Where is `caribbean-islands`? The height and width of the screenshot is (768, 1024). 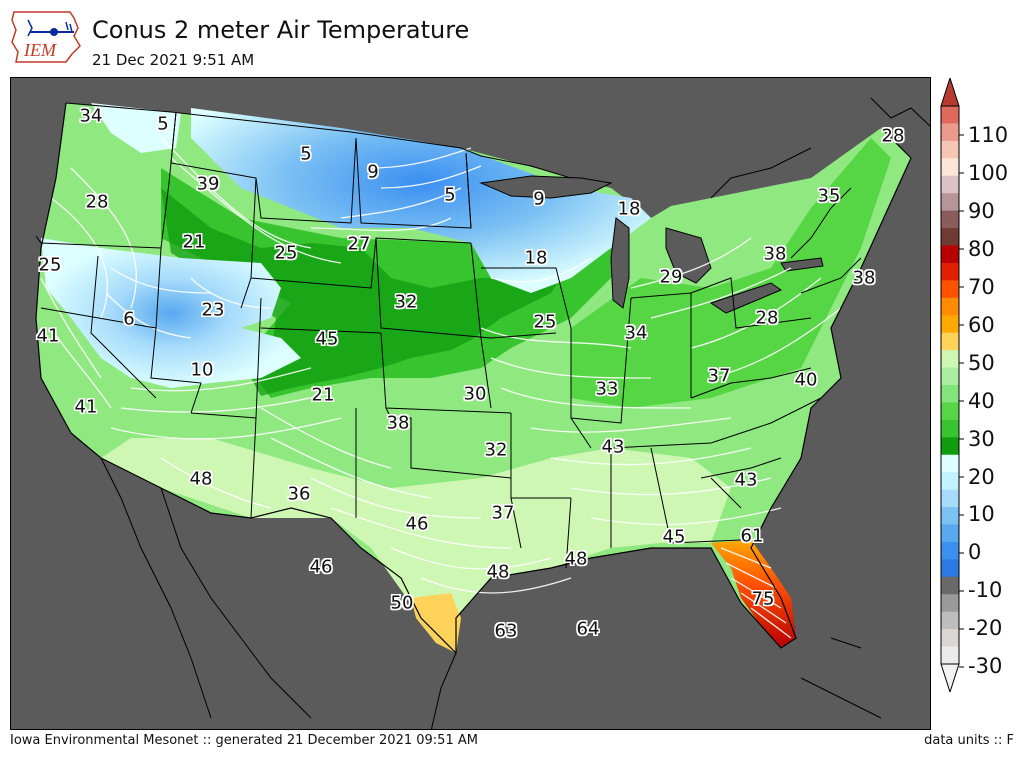
caribbean-islands is located at coordinates (841, 678).